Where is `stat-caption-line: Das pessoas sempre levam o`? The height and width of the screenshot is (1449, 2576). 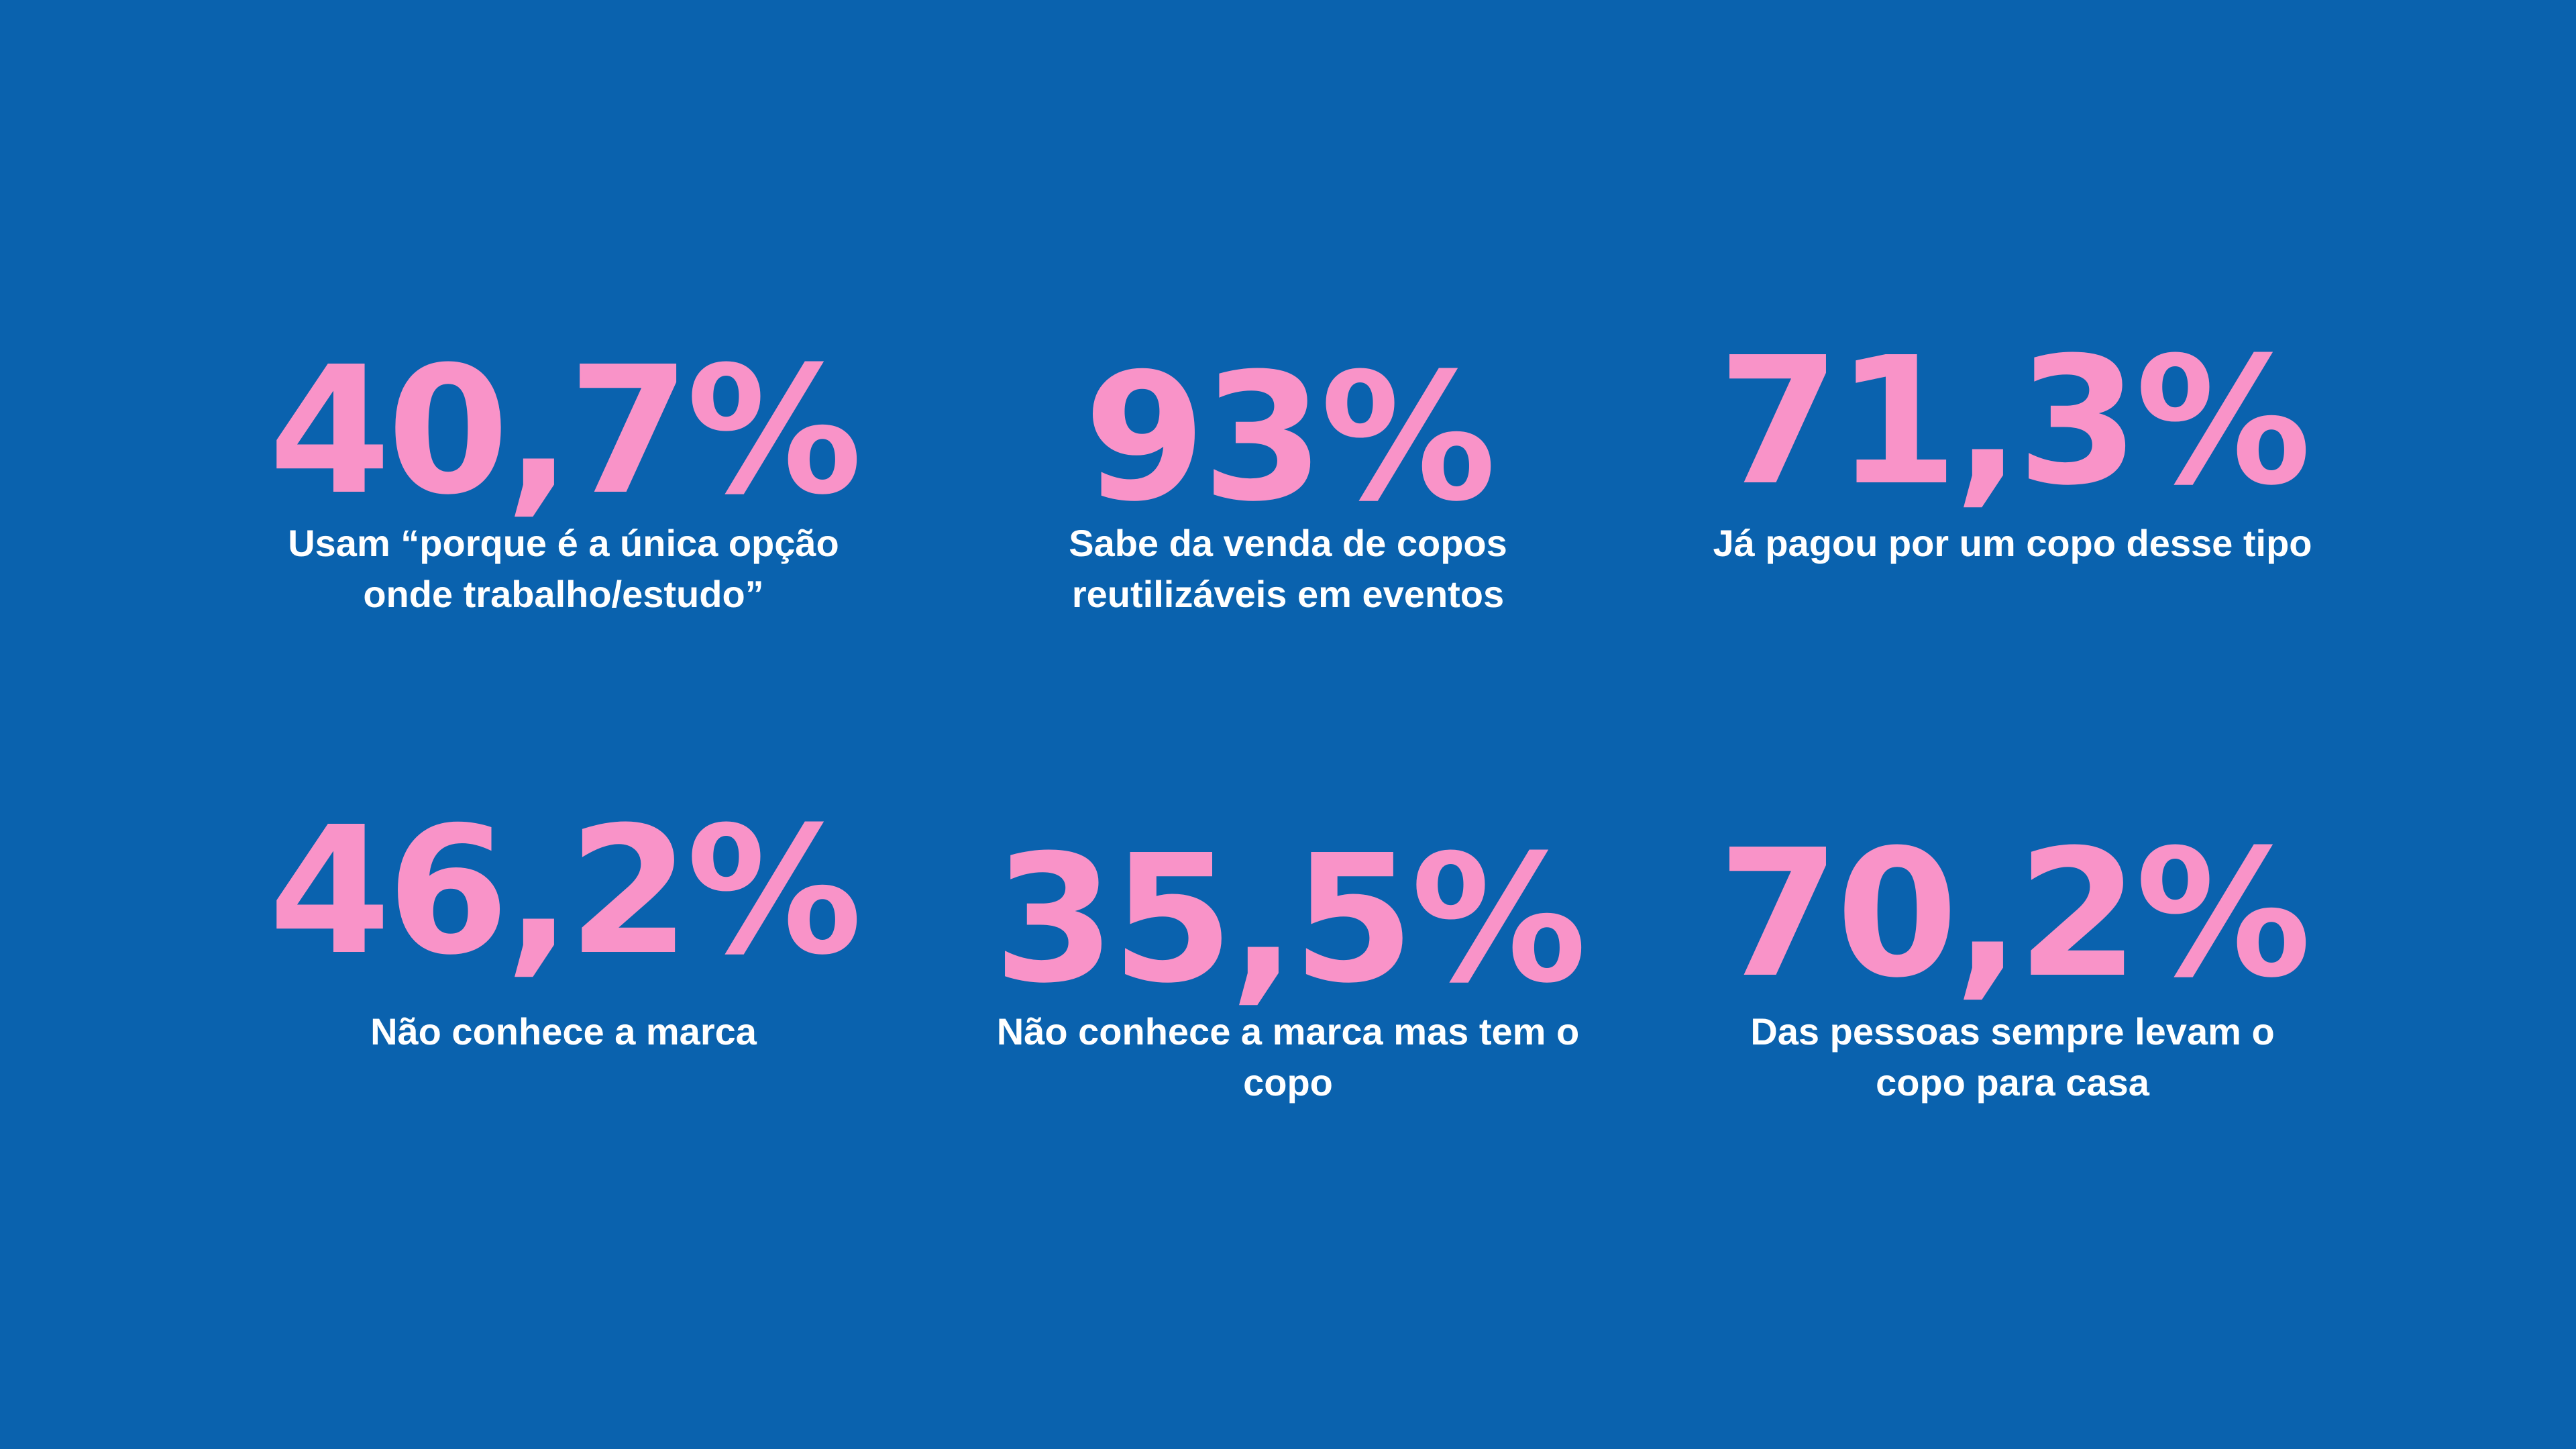
stat-caption-line: Das pessoas sempre levam o is located at coordinates (2012, 1031).